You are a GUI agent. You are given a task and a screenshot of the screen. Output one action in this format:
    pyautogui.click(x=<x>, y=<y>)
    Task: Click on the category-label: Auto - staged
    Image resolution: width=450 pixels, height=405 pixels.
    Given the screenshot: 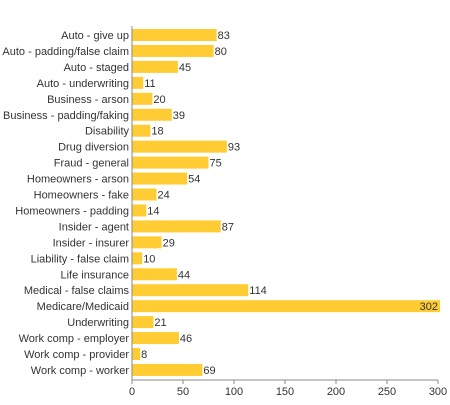 What is the action you would take?
    pyautogui.click(x=96, y=68)
    